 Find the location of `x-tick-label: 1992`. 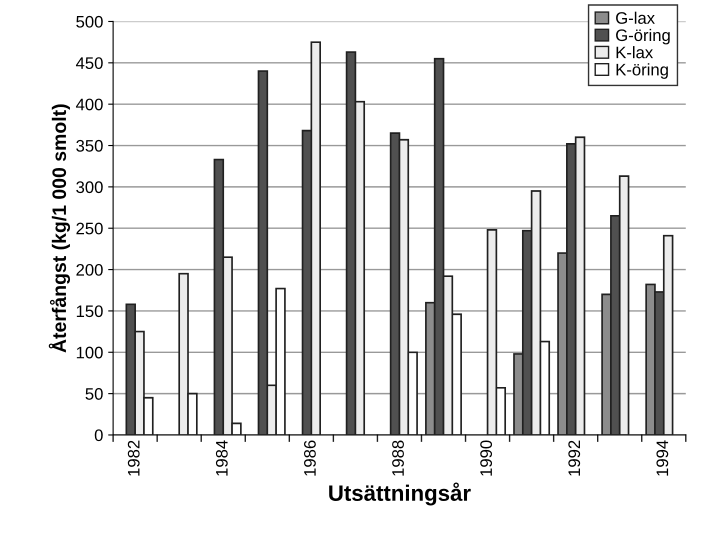

x-tick-label: 1992 is located at coordinates (574, 458).